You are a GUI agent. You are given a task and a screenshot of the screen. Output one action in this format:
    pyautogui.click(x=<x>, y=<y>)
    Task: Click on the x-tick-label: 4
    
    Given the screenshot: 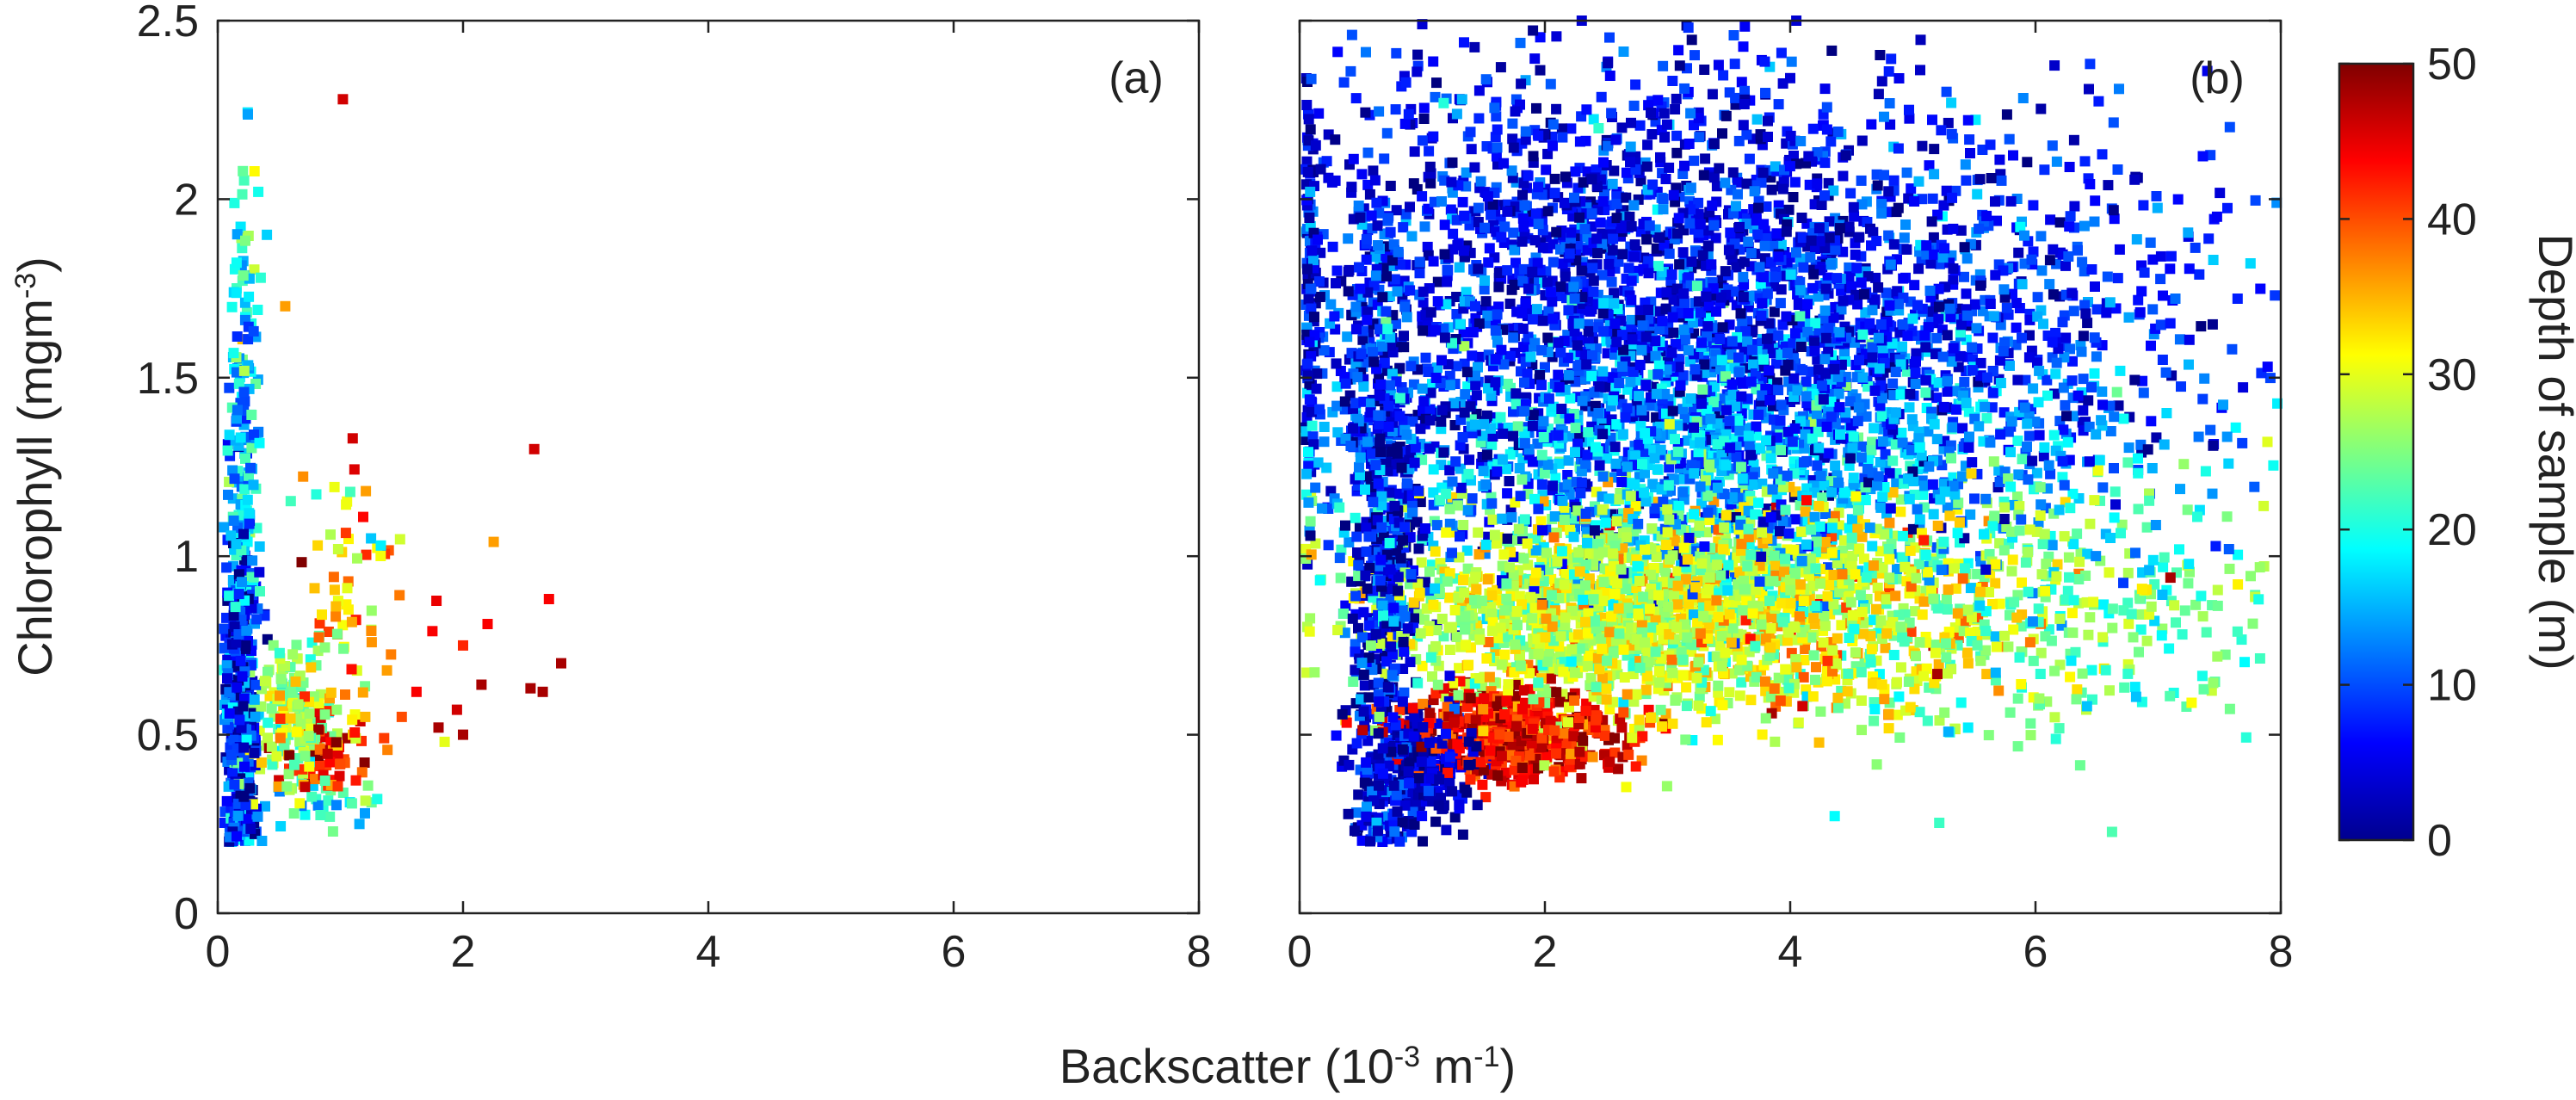 What is the action you would take?
    pyautogui.click(x=708, y=952)
    